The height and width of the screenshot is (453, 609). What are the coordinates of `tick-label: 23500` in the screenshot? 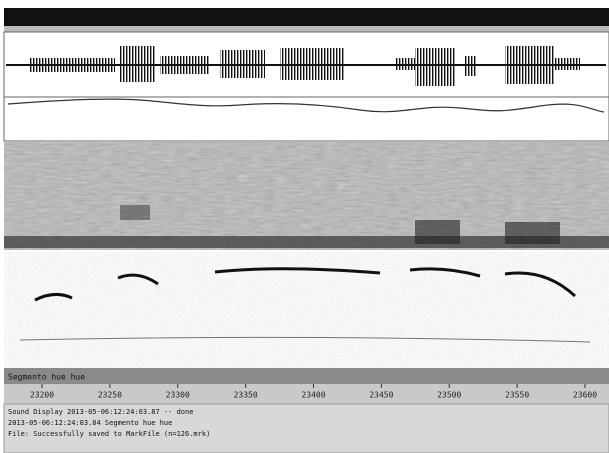 It's located at (449, 395).